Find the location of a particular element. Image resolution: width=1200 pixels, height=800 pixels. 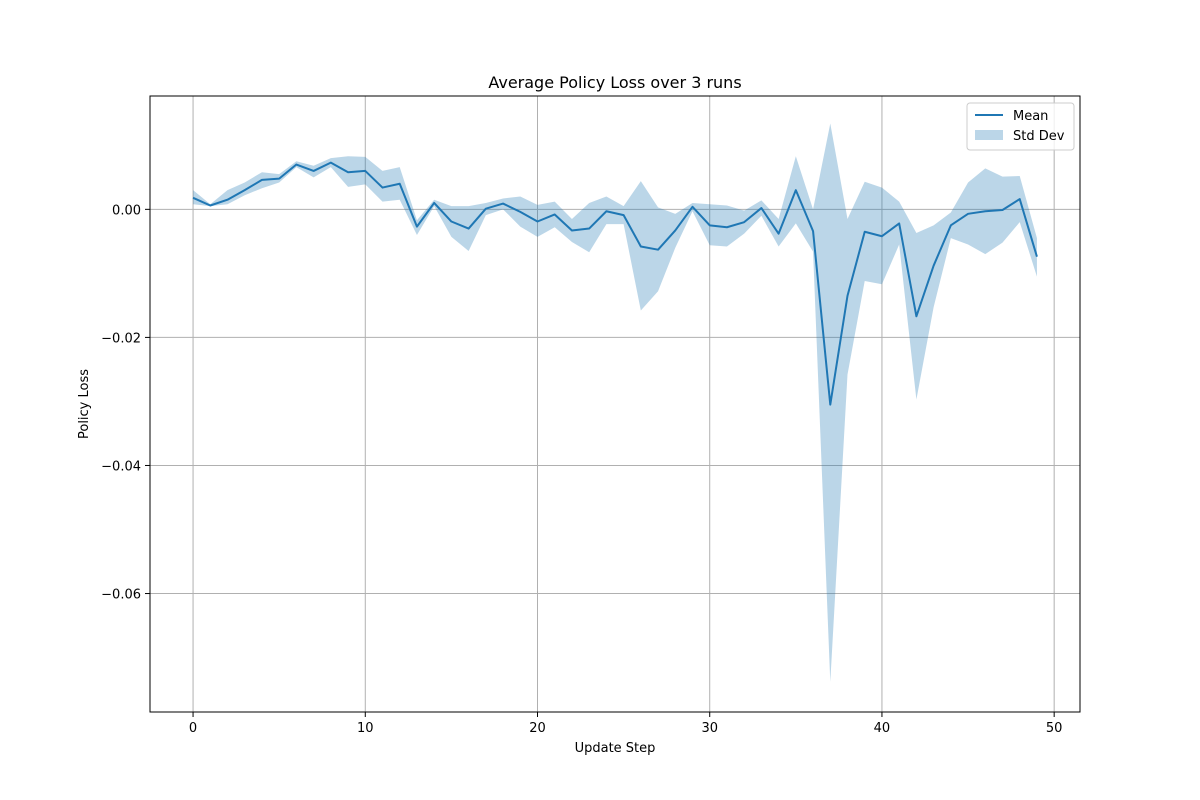

y-tick-label: −0.06 is located at coordinates (121, 595).